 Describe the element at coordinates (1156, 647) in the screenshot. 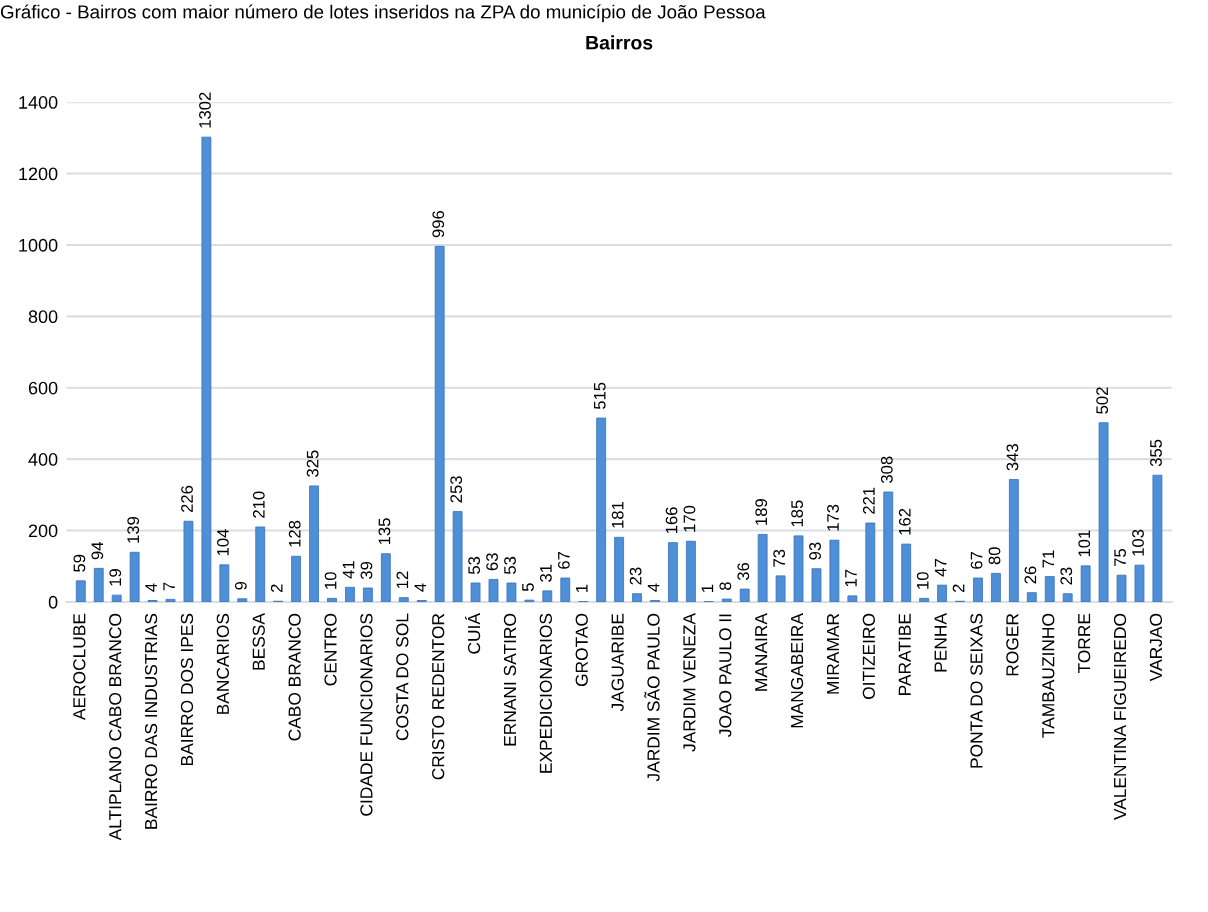

I see `x-tick-label: VARJAO` at that location.